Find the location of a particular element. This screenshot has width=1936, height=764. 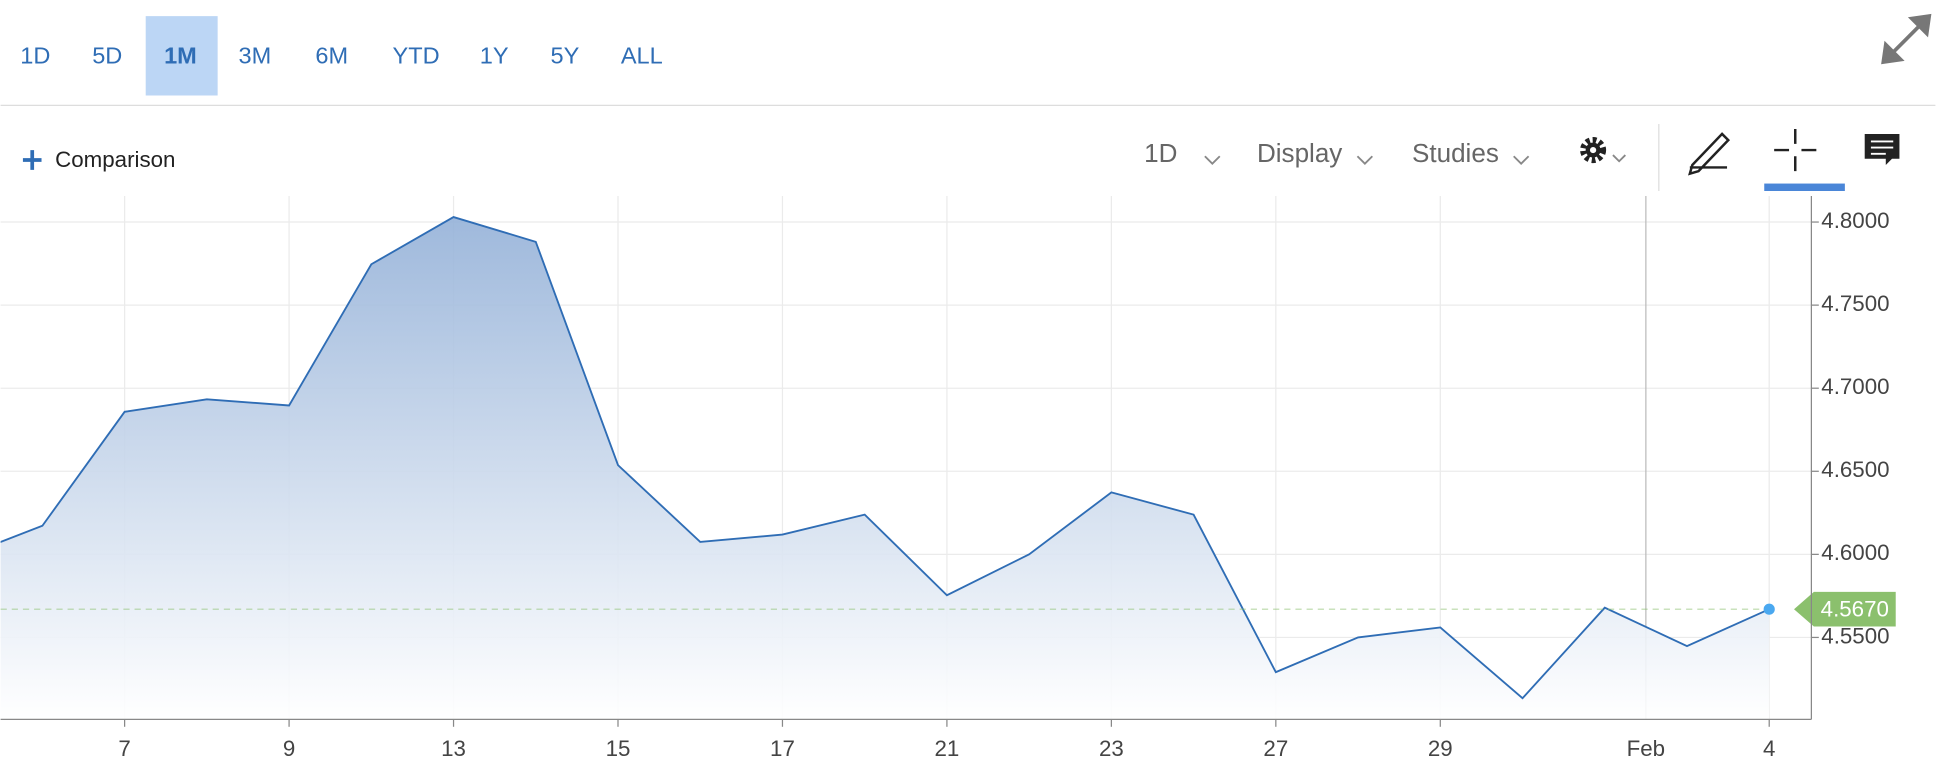

crosshair-active-bar is located at coordinates (1804, 187).